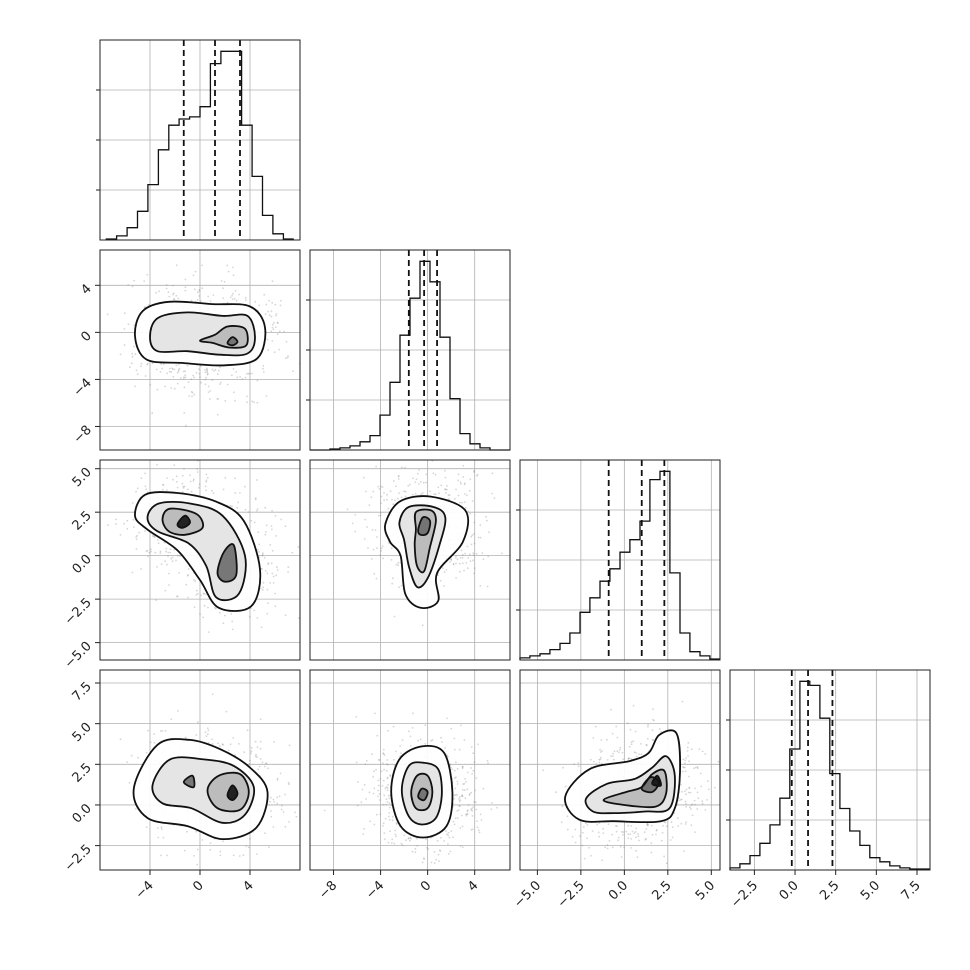  I want to click on x-tick-label: −2.5, so click(571, 894).